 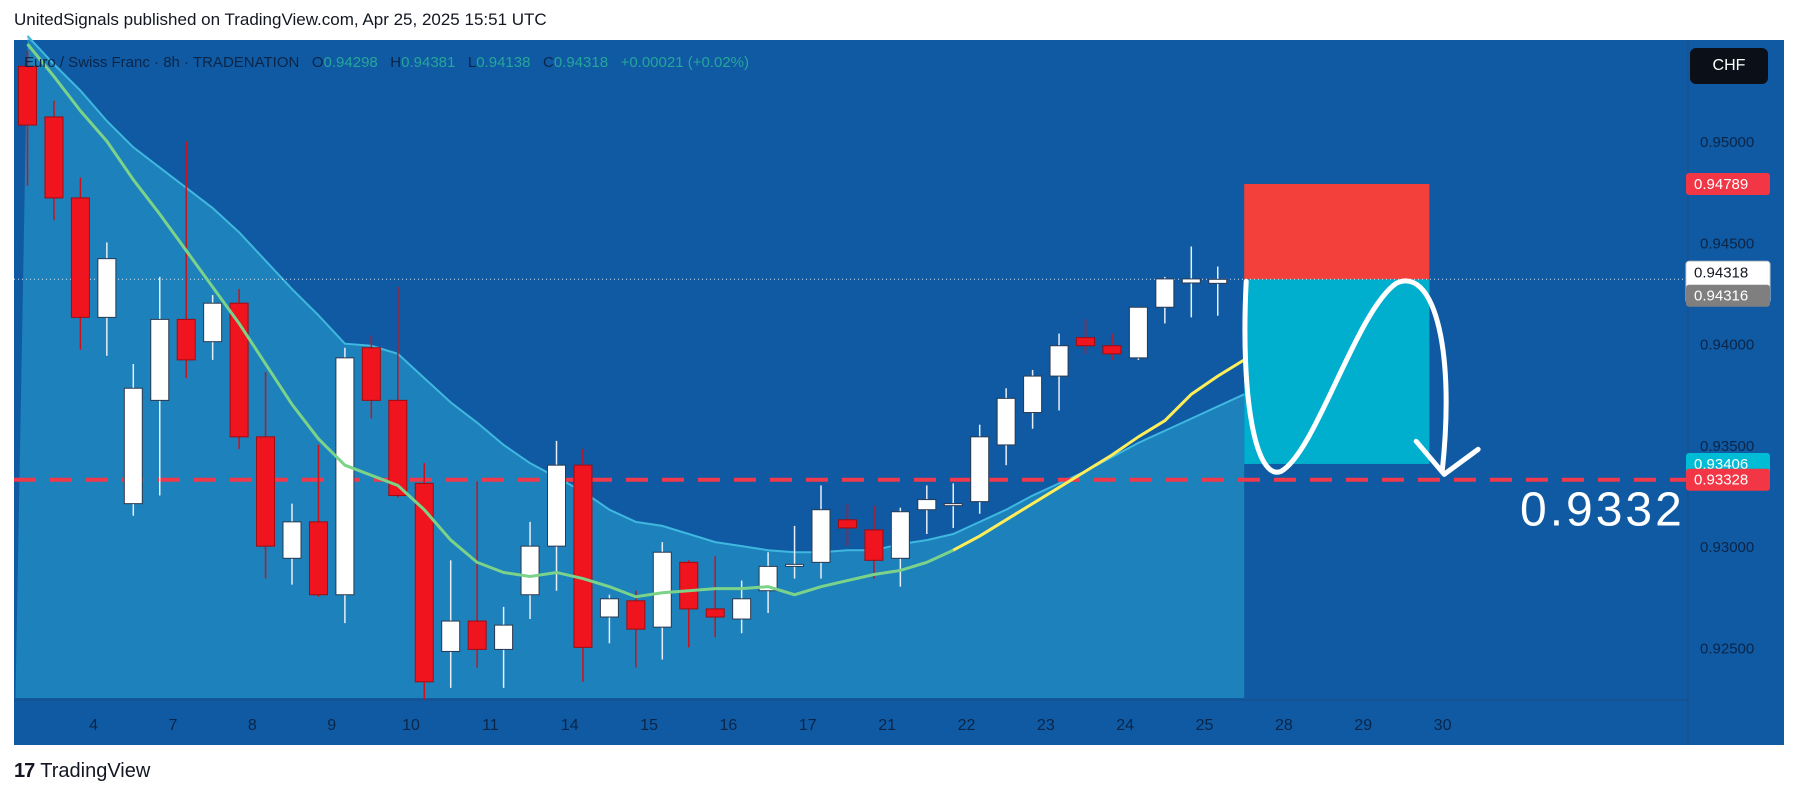 I want to click on time-tick-label: 9, so click(x=331, y=725).